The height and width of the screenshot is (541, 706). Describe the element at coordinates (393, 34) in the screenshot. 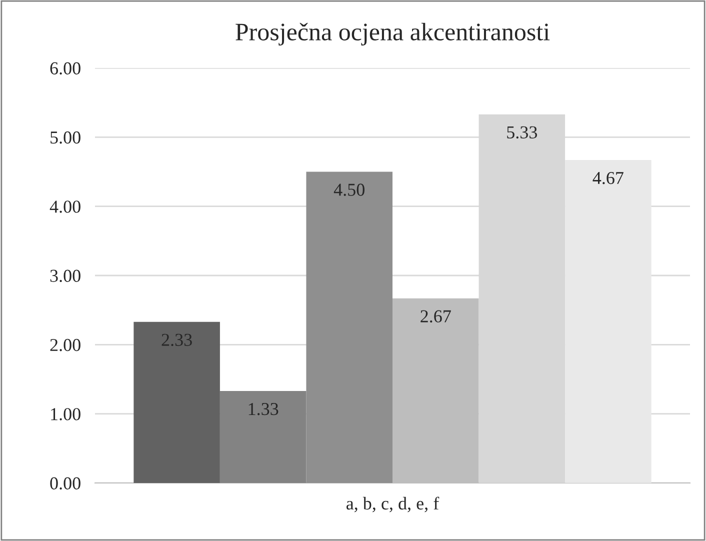

I see `chart-title: Prosječna ocjena akcentiranosti` at that location.